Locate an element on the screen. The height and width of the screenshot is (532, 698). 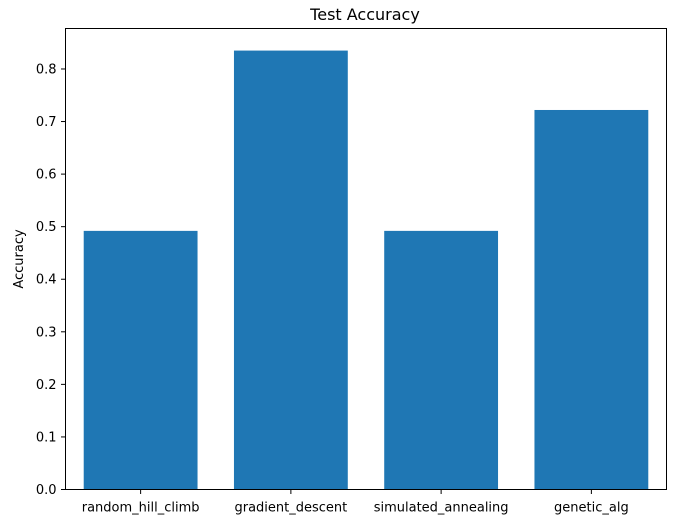
x-tick-label: random_hill_climb is located at coordinates (141, 508).